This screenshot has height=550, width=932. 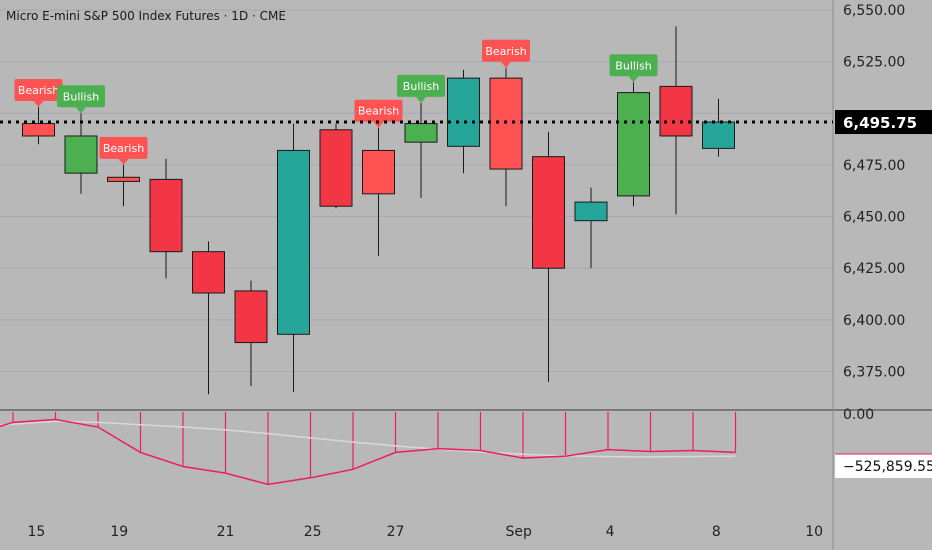 What do you see at coordinates (119, 532) in the screenshot?
I see `x-tick-label: 19` at bounding box center [119, 532].